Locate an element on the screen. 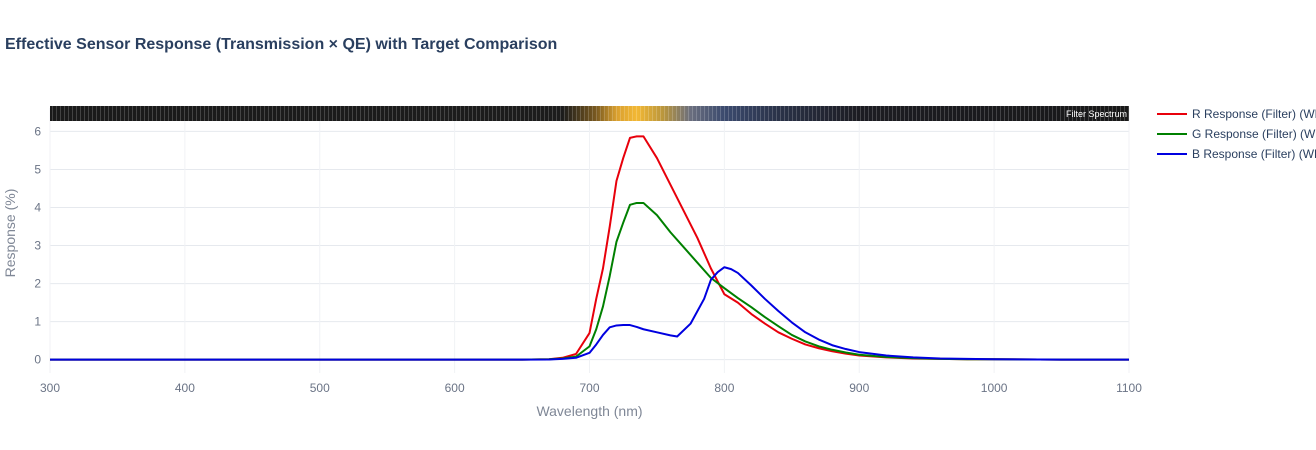 The image size is (1316, 450). y-tick-label: 4 is located at coordinates (37, 208).